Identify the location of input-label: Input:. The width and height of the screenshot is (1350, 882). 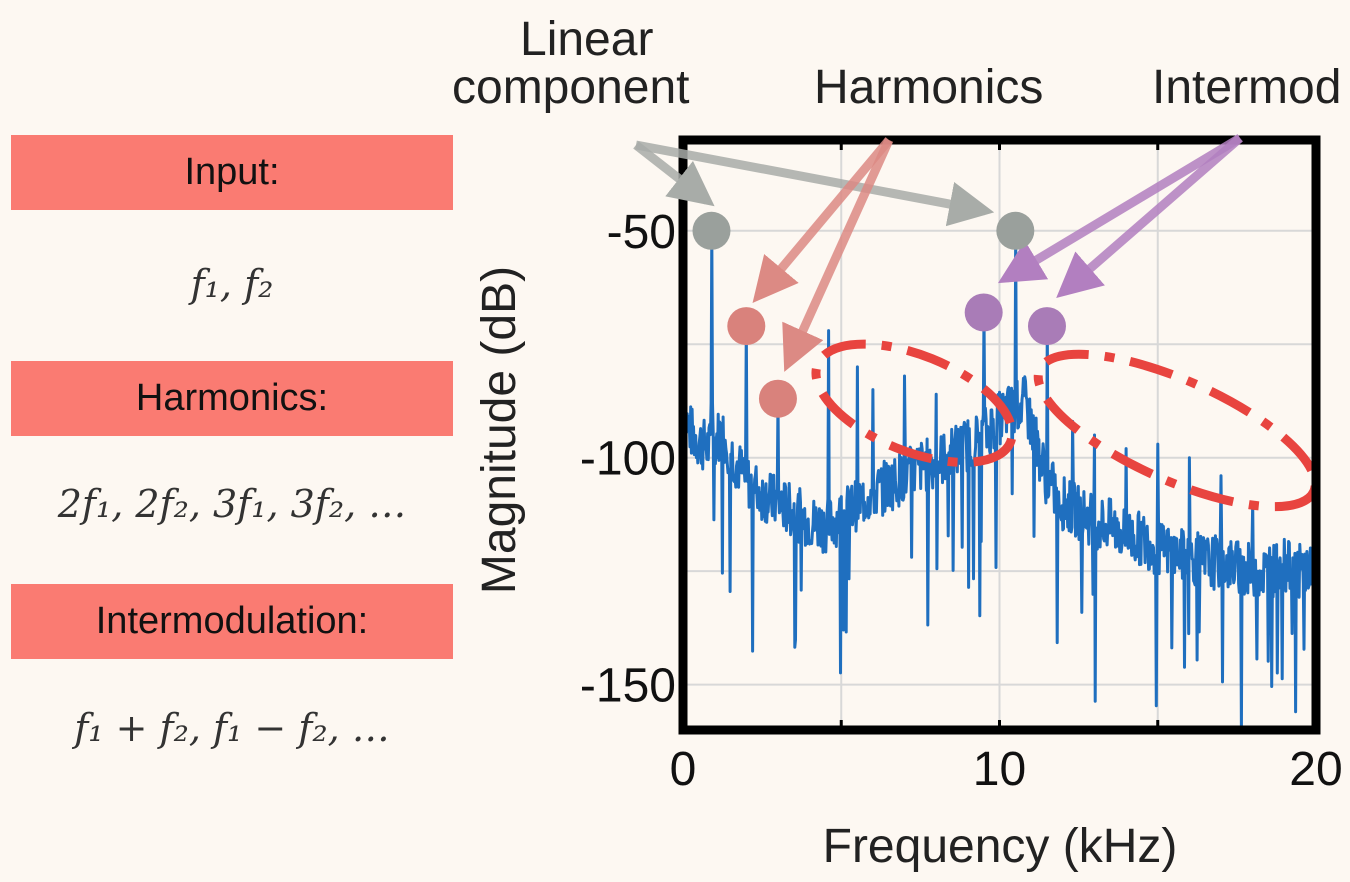
(232, 172).